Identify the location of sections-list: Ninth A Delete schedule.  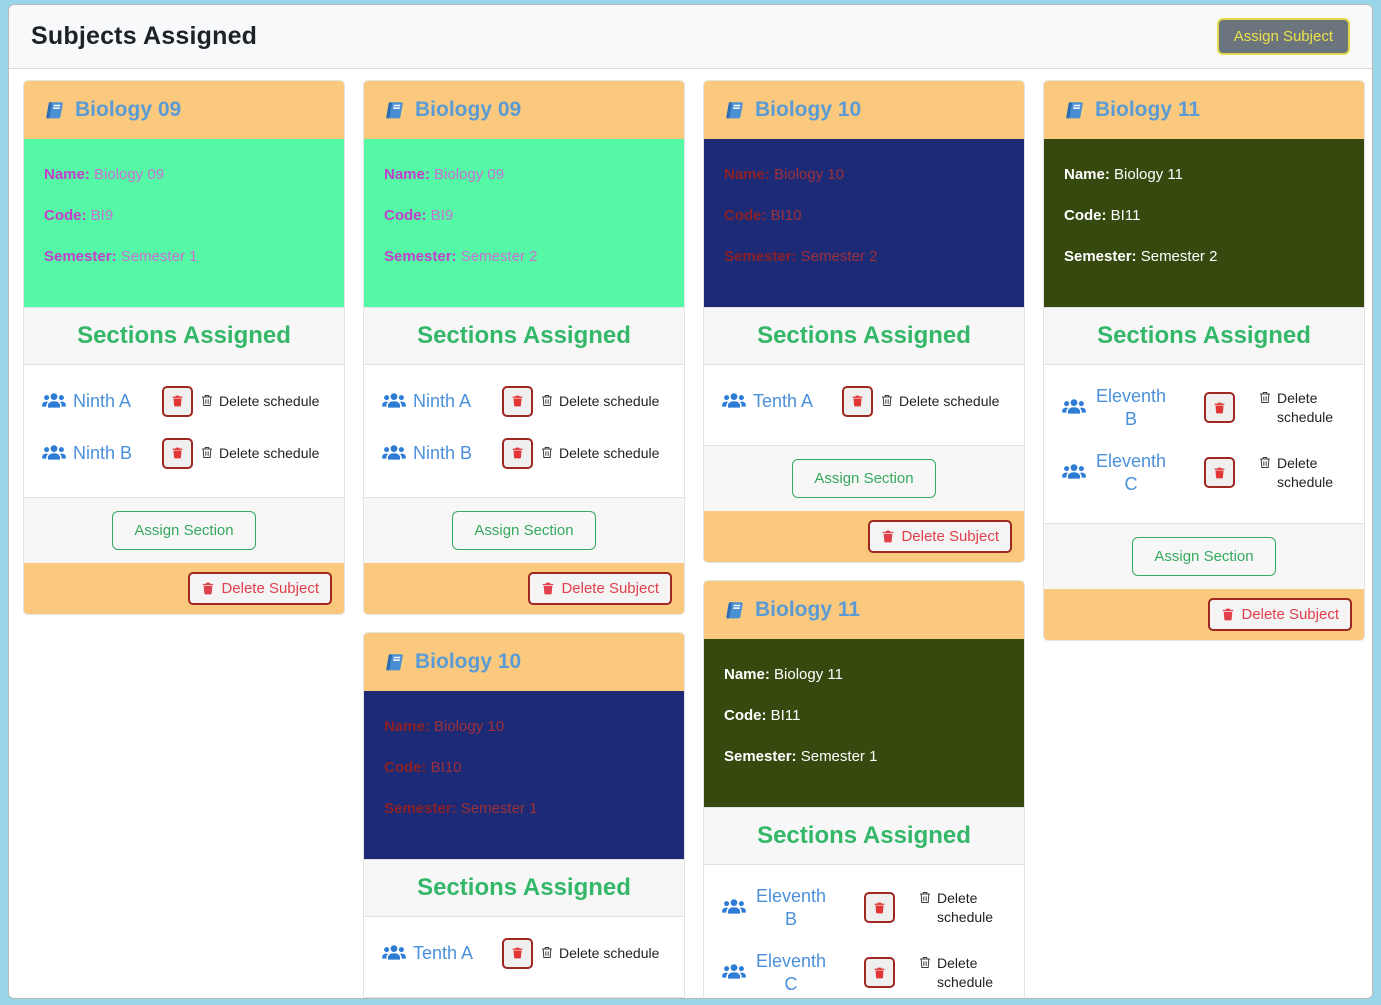
(184, 431).